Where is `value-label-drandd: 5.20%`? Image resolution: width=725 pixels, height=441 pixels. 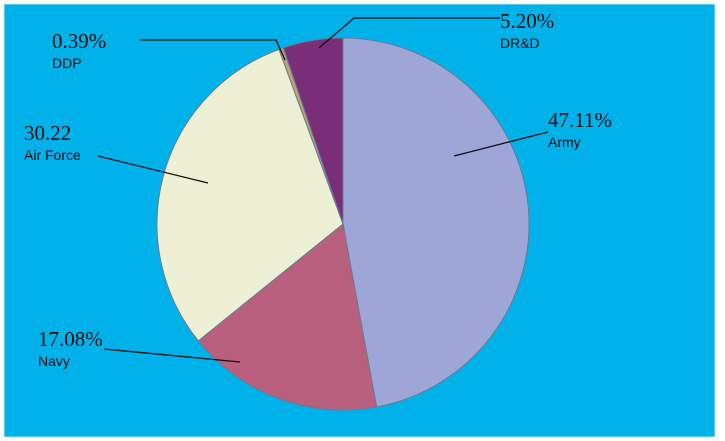
value-label-drandd: 5.20% is located at coordinates (527, 21).